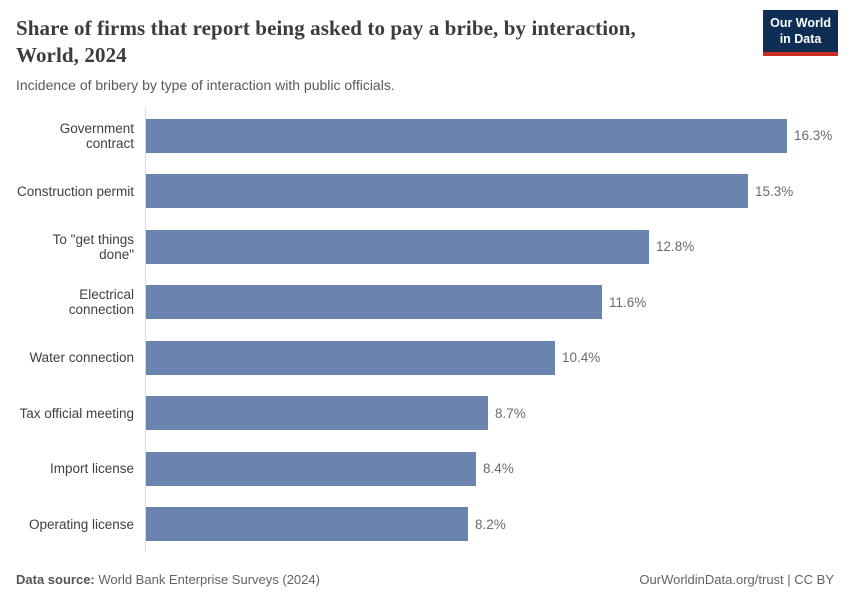 This screenshot has height=600, width=850. I want to click on category-label: Water connection, so click(81, 358).